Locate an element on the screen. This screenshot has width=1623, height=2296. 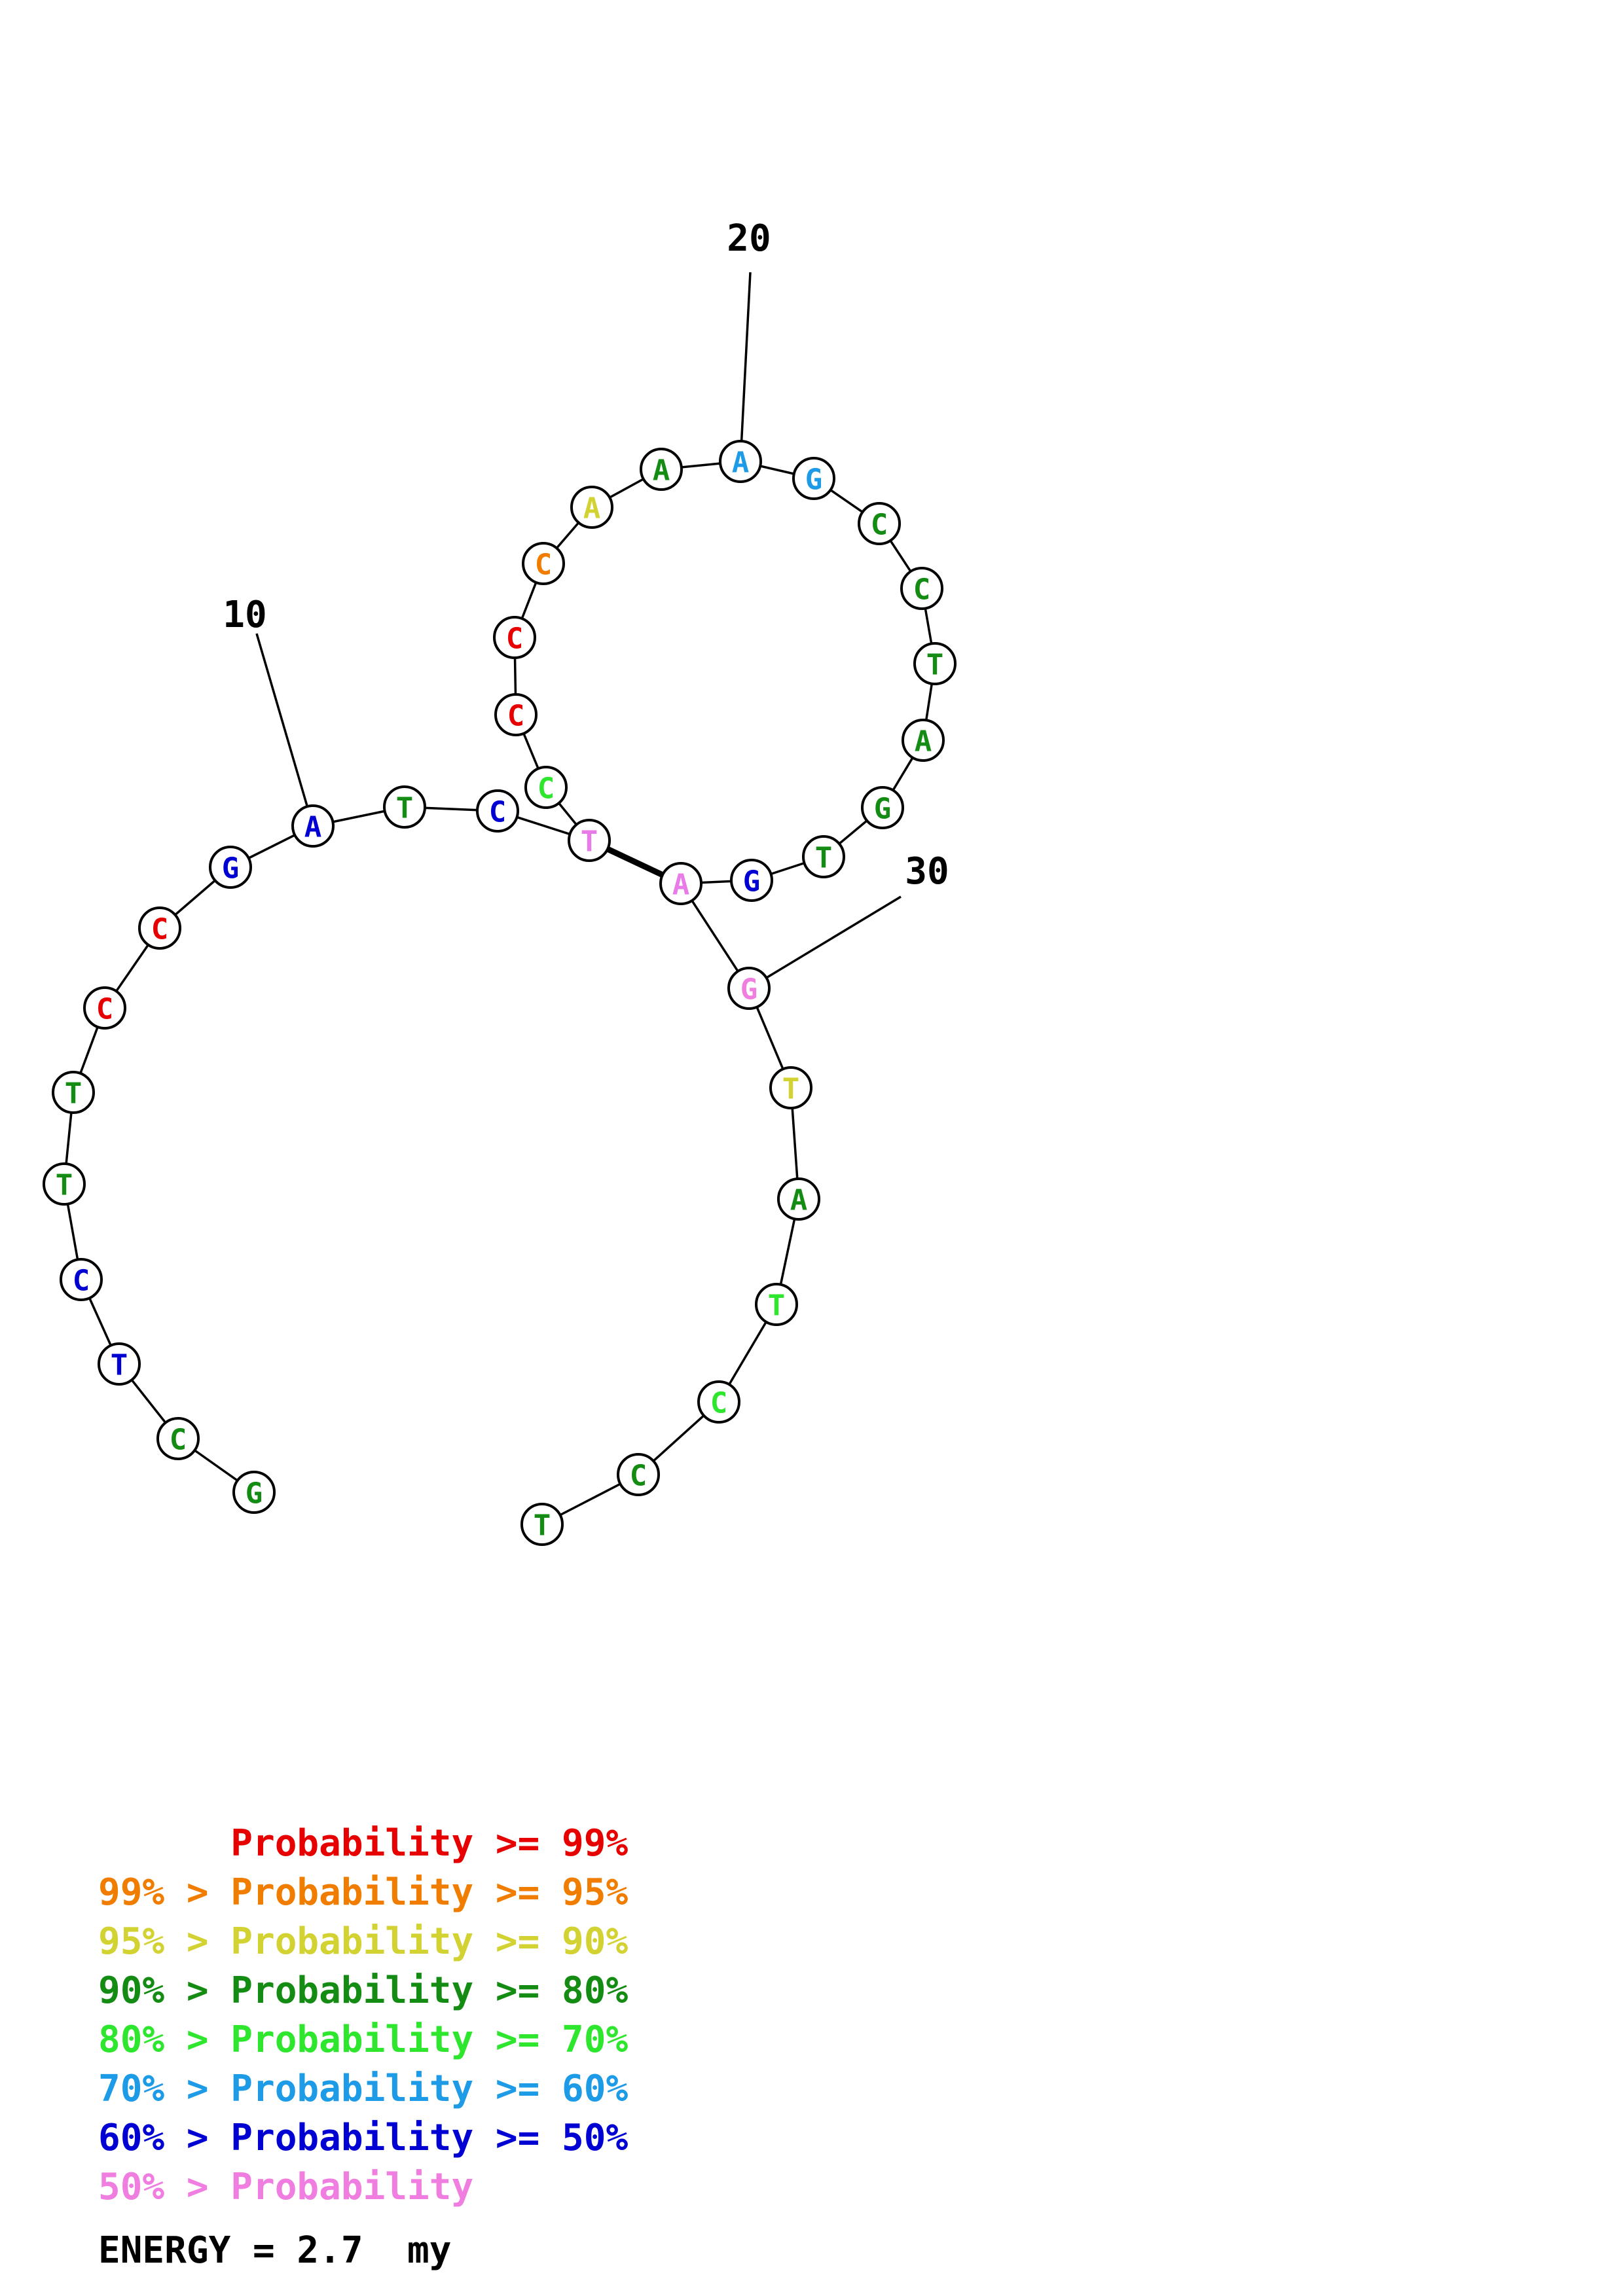
nucleotide-7: C is located at coordinates (104, 1008).